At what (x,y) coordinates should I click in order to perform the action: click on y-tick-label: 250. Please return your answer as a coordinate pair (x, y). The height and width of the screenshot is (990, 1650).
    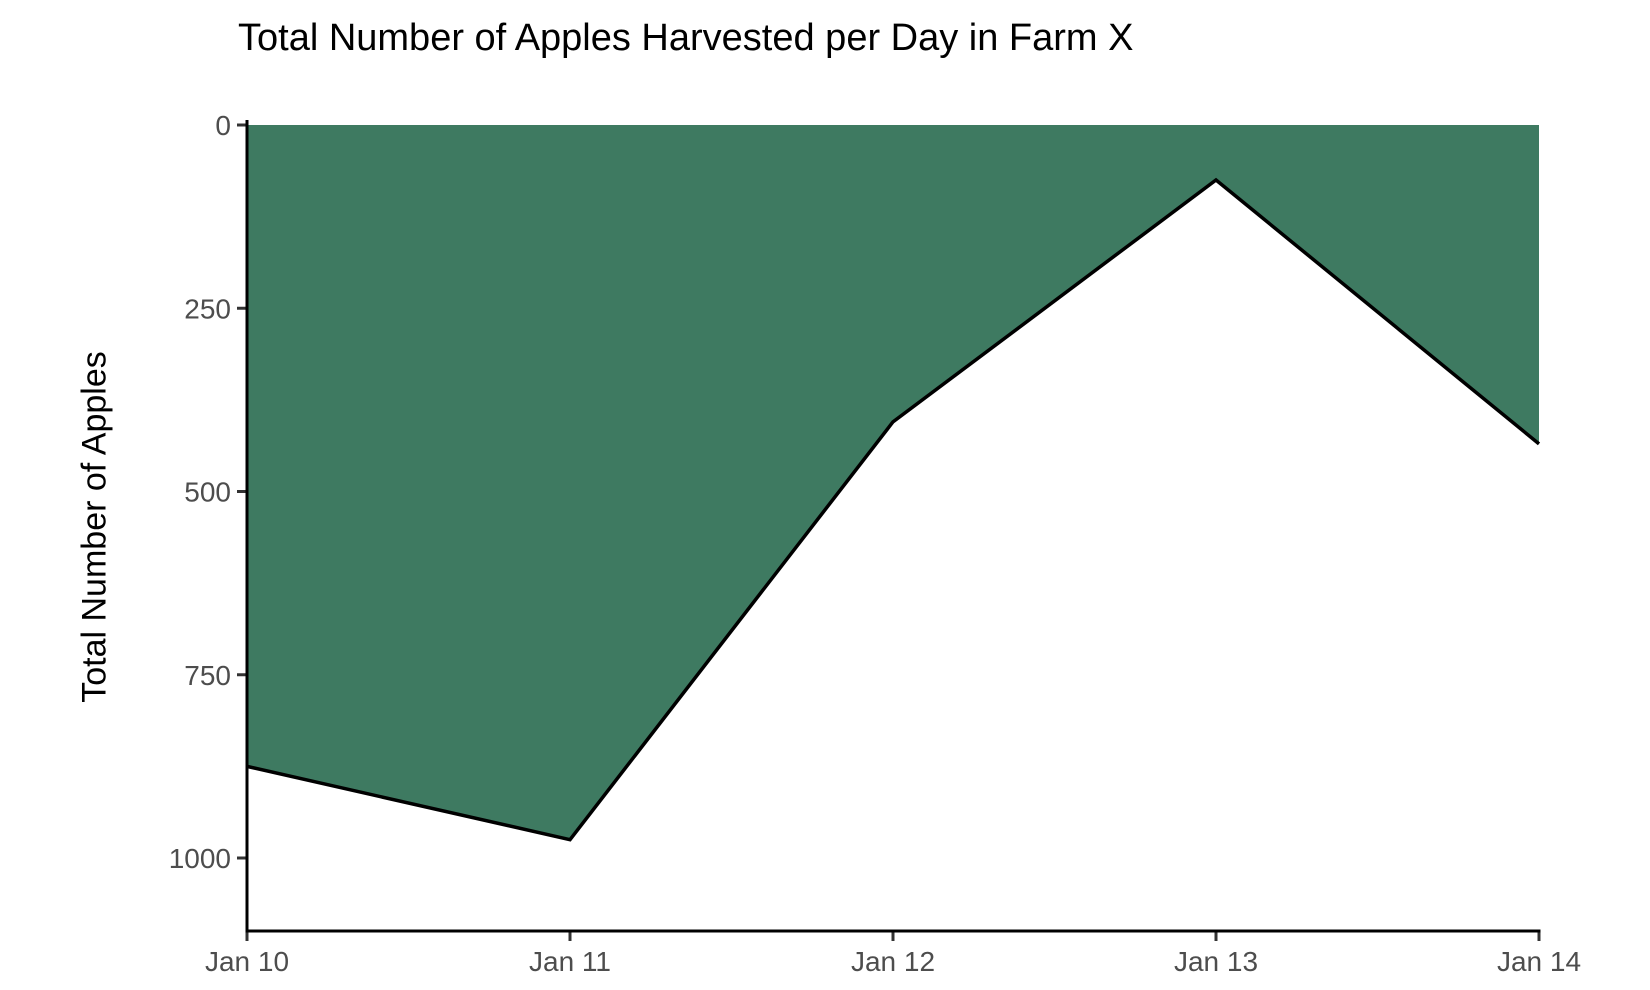
    Looking at the image, I should click on (207, 308).